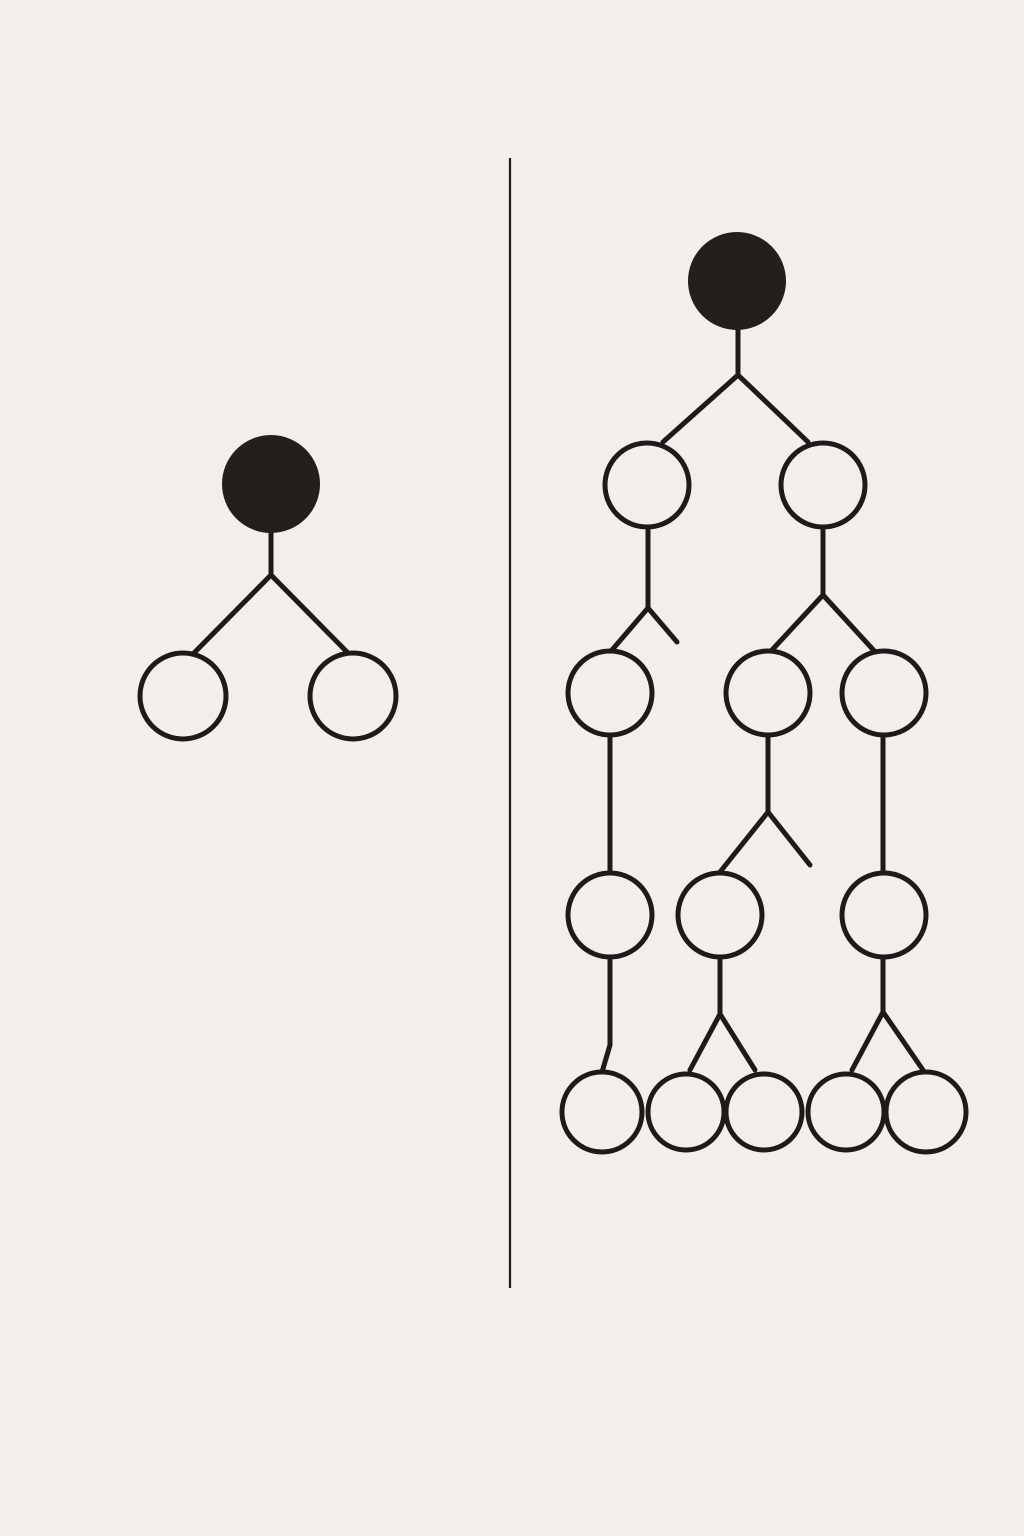 The width and height of the screenshot is (1024, 1536). Describe the element at coordinates (823, 485) in the screenshot. I see `tree-node-b` at that location.